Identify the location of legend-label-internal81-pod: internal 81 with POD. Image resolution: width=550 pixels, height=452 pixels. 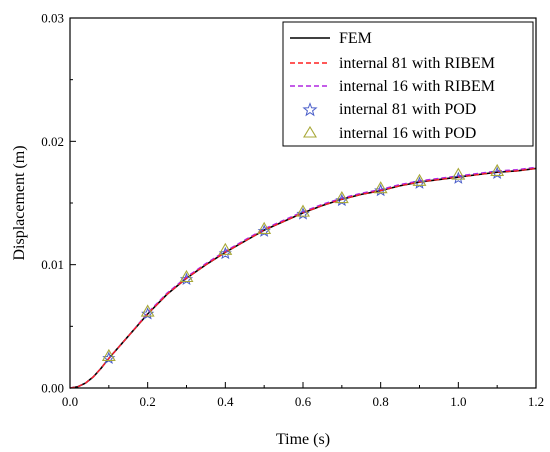
(407, 109).